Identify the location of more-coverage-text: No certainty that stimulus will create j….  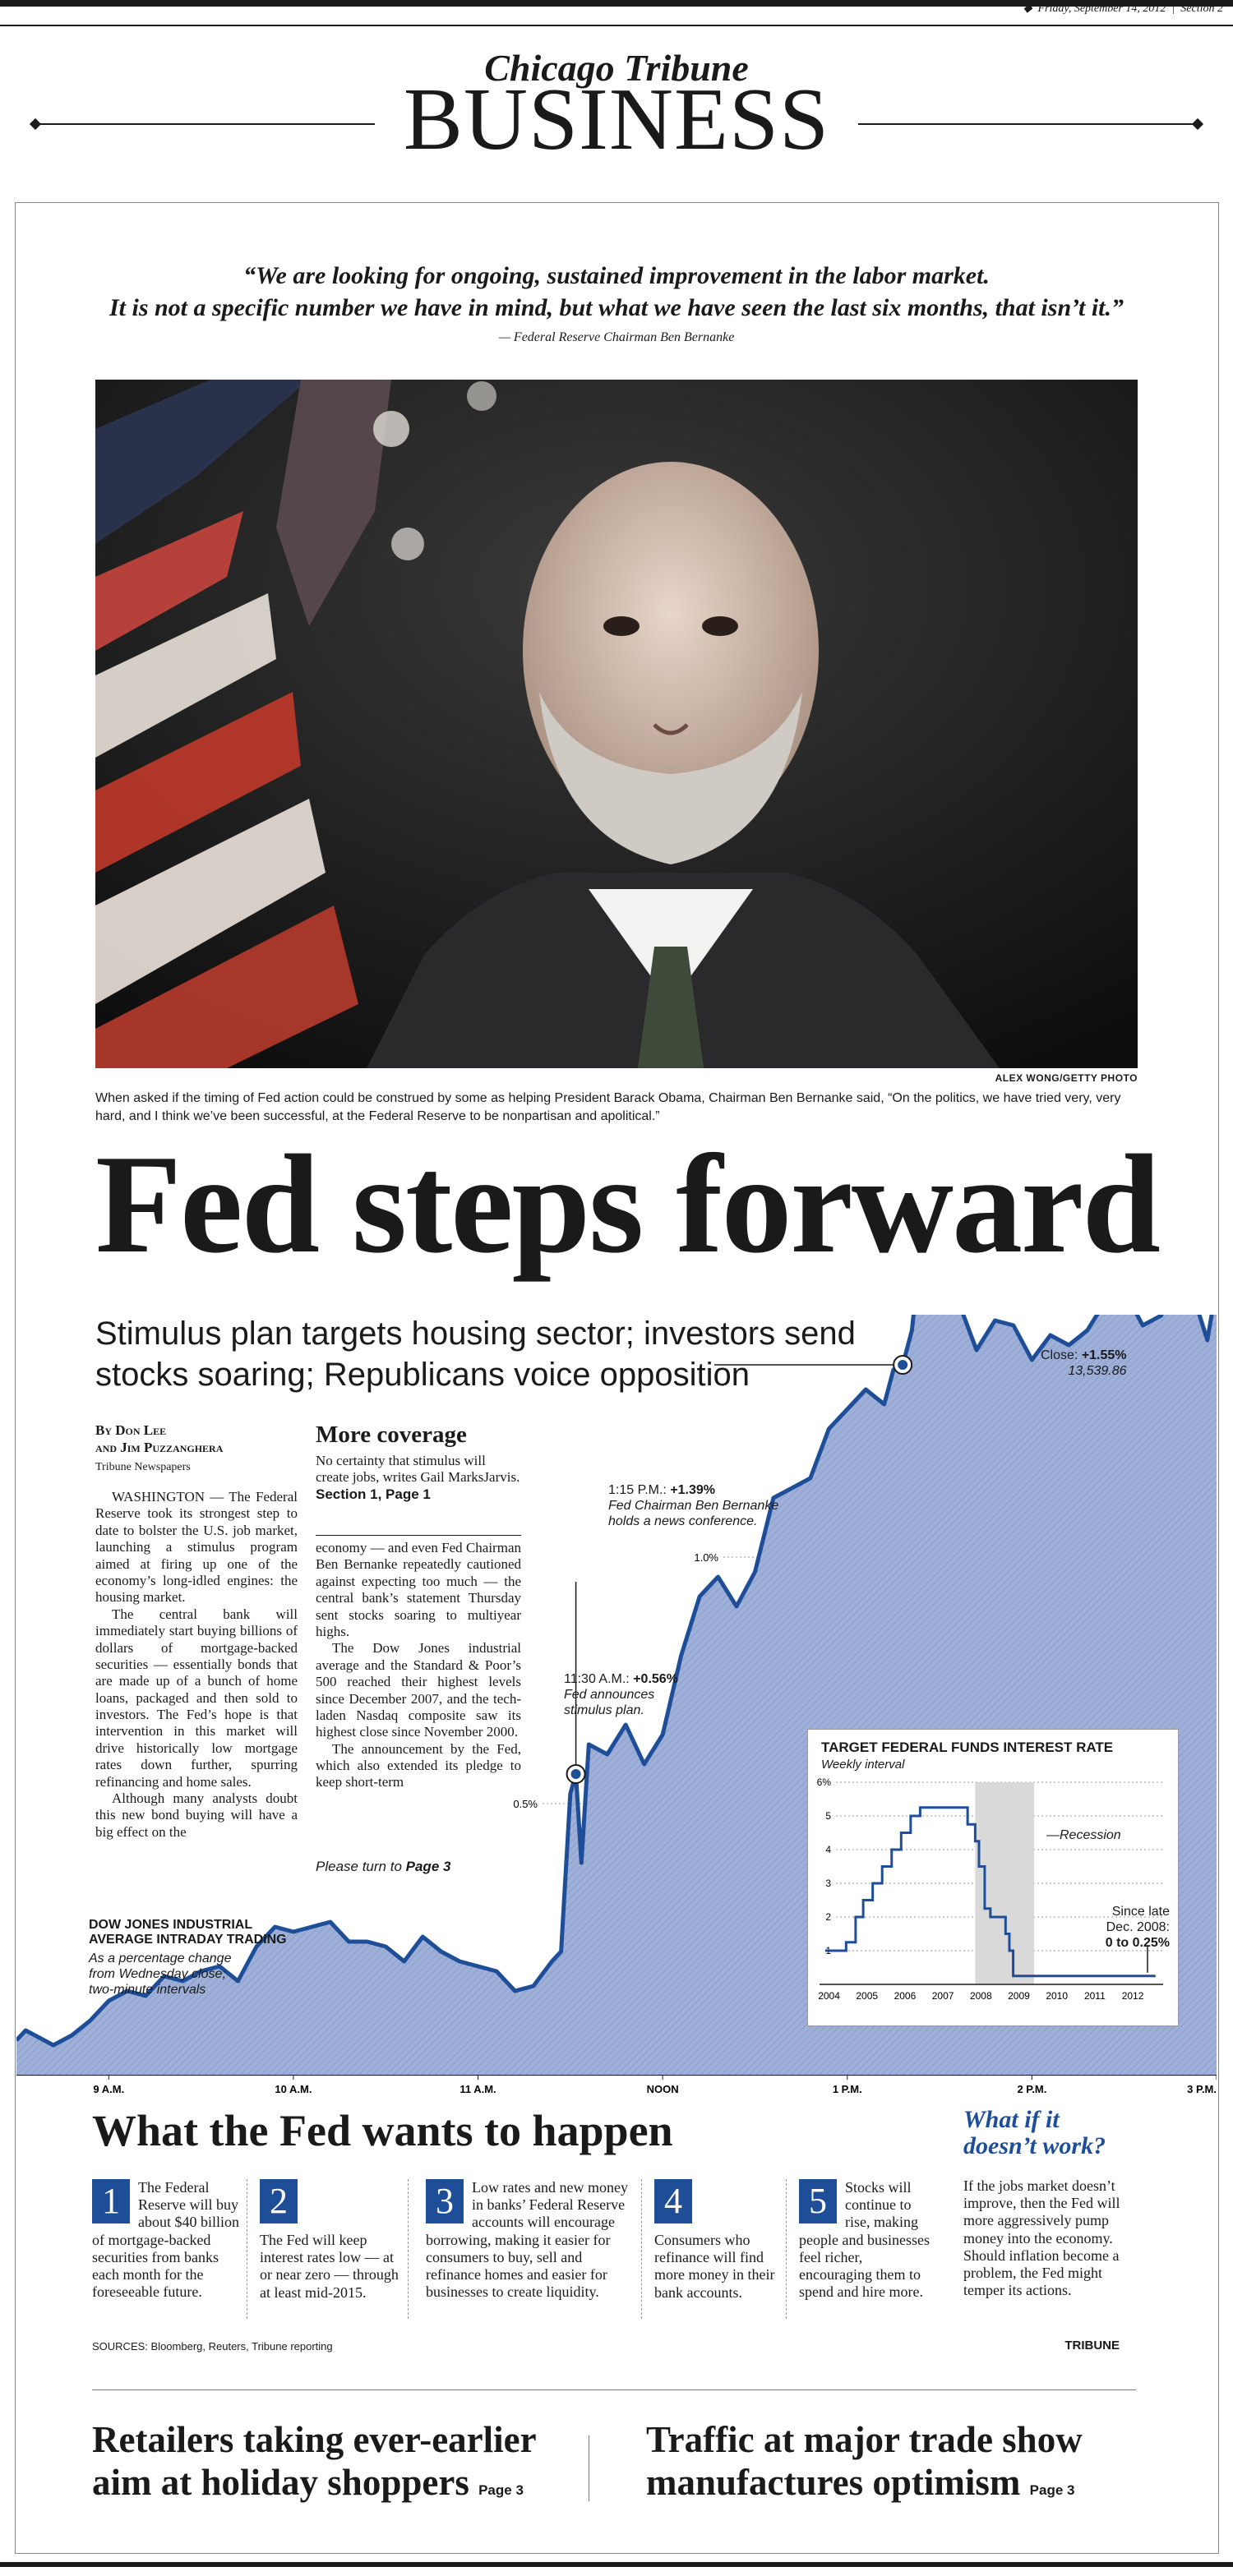
(418, 1469).